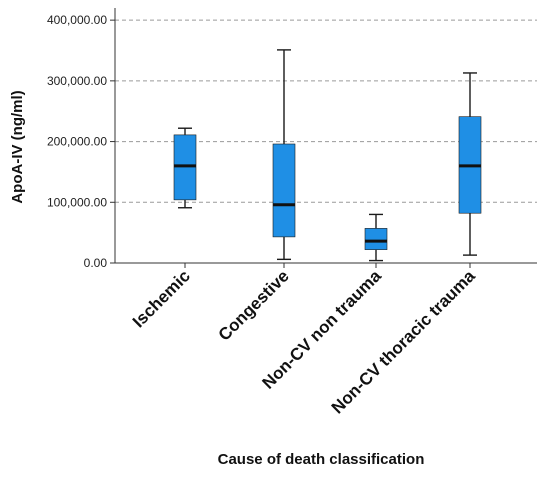 The image size is (550, 477). I want to click on y-tick-label: 300,000.00, so click(77, 81).